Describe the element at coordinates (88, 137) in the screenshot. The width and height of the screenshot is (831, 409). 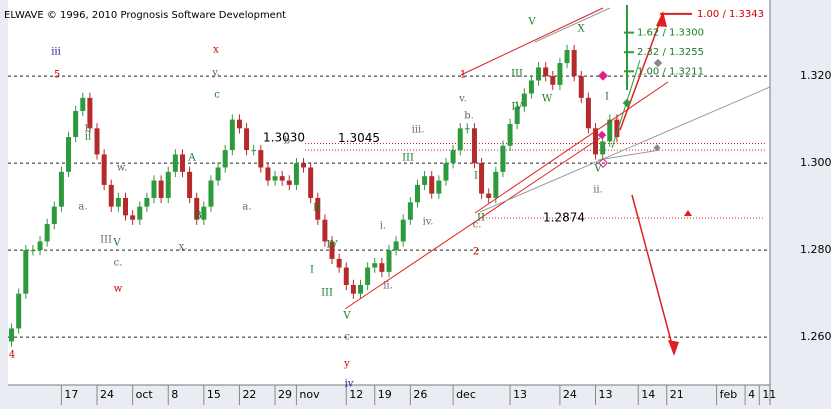
I see `wave-label: ii` at that location.